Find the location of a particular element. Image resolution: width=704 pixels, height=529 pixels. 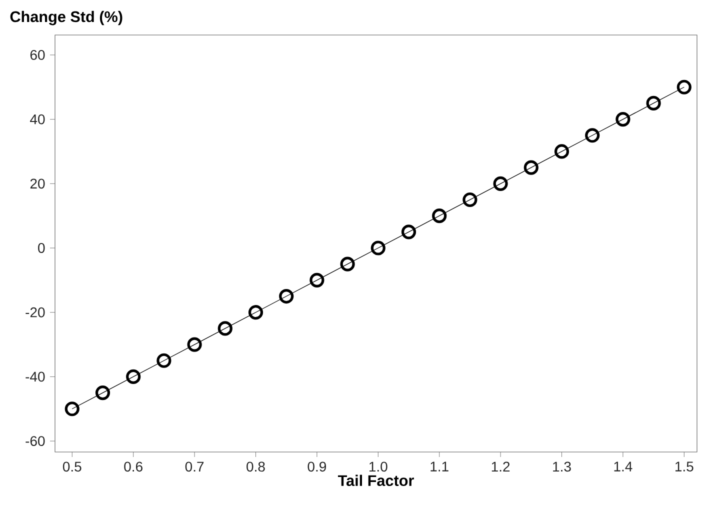

x-axis-title: Tail Factor is located at coordinates (376, 480).